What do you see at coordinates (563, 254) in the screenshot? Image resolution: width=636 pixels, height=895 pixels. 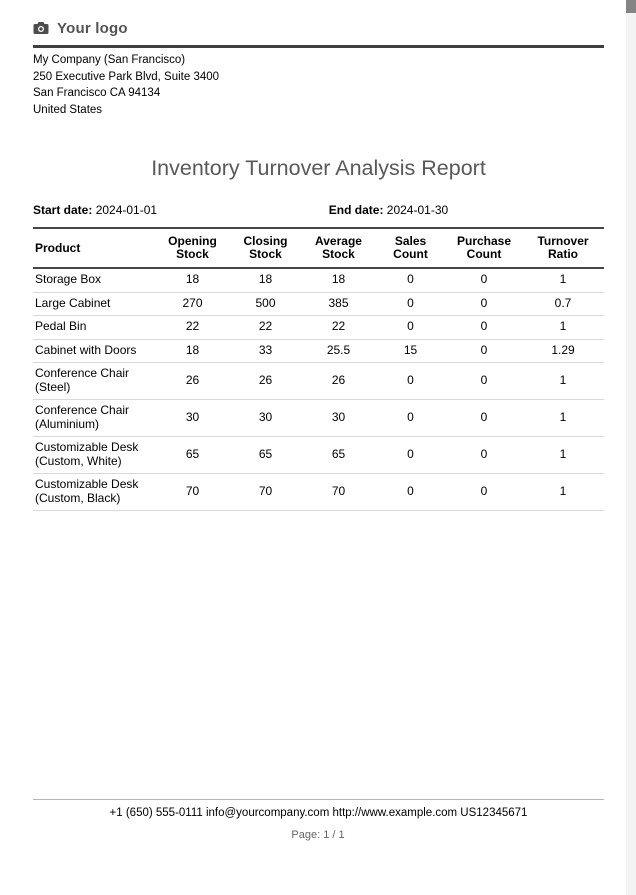 I see `col-label: Ratio` at bounding box center [563, 254].